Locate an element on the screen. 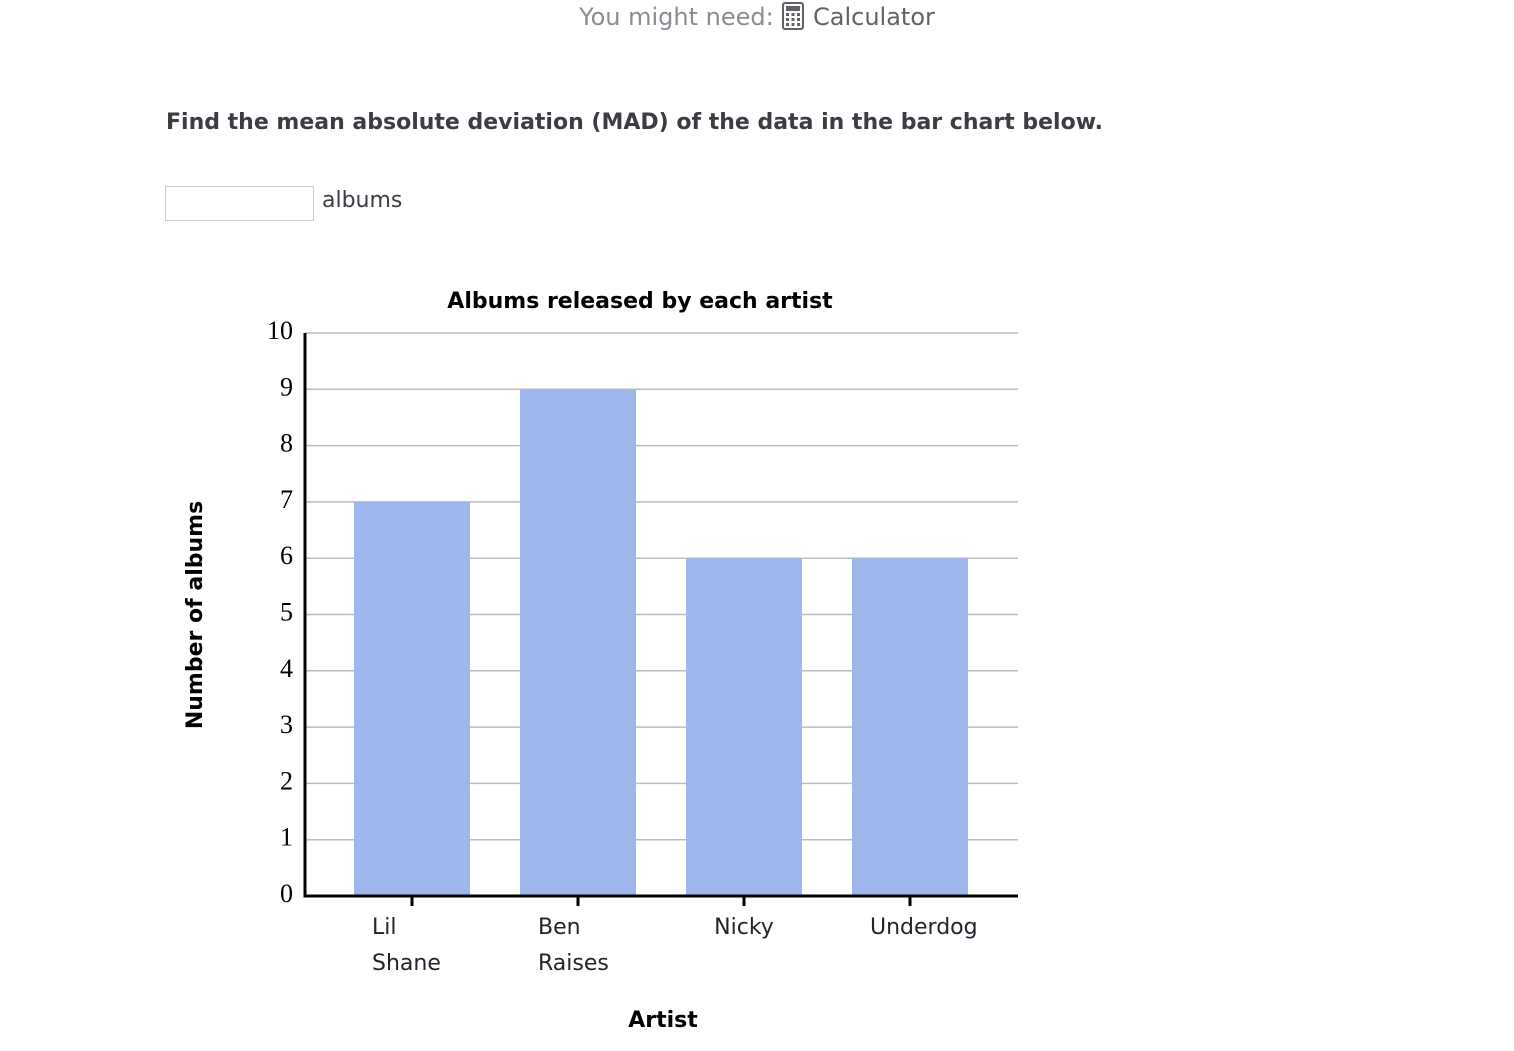  y-tick-label: 3 is located at coordinates (286, 724).